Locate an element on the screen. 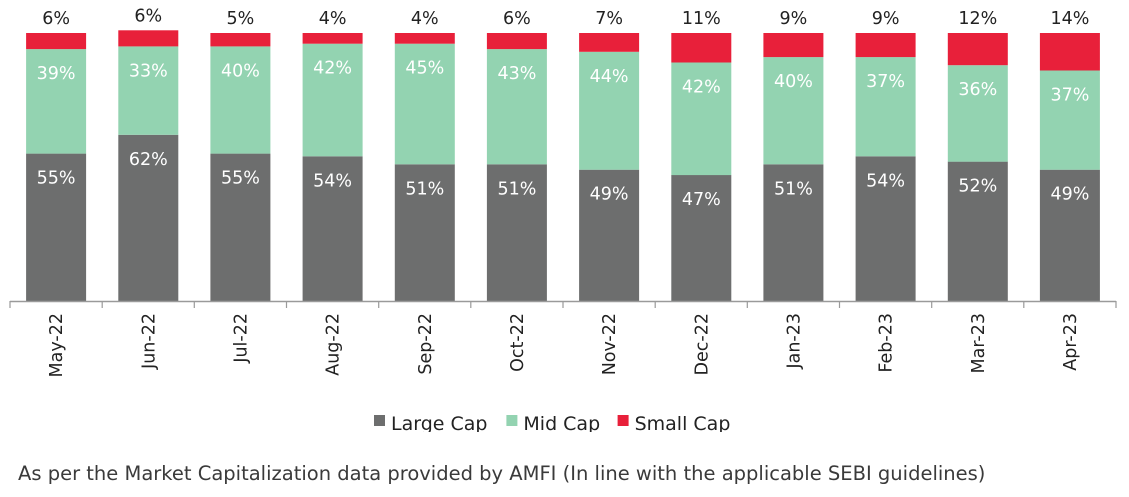  tick-label-jul-22: Jul-22 is located at coordinates (241, 338).